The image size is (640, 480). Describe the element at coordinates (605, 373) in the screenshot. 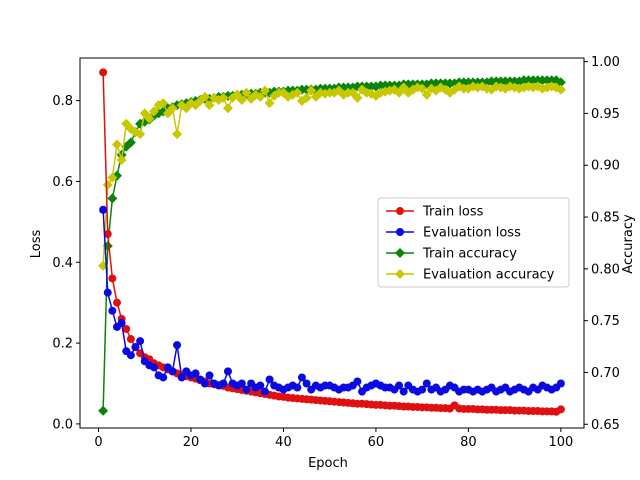

I see `y-tick-label-right: 0.70` at that location.